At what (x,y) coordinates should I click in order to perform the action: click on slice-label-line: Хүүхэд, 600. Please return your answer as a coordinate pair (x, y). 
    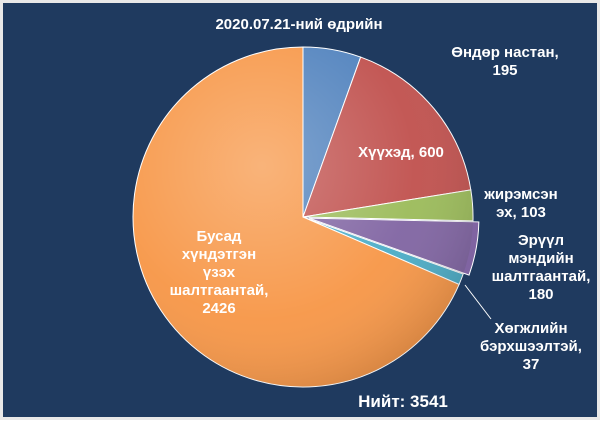
    Looking at the image, I should click on (401, 152).